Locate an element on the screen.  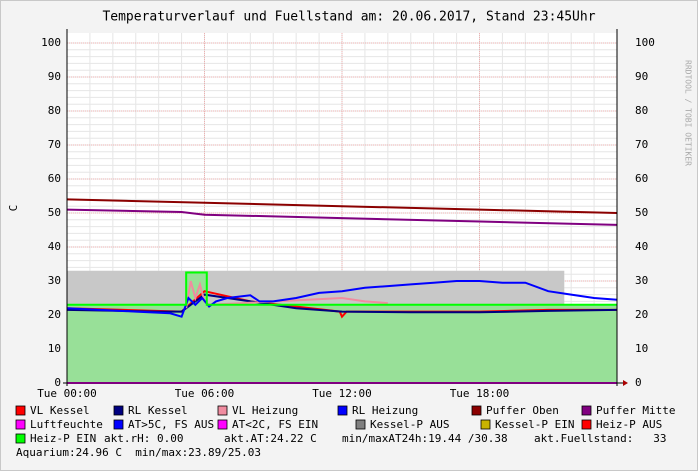
y-tick-label: 20 is located at coordinates (54, 314).